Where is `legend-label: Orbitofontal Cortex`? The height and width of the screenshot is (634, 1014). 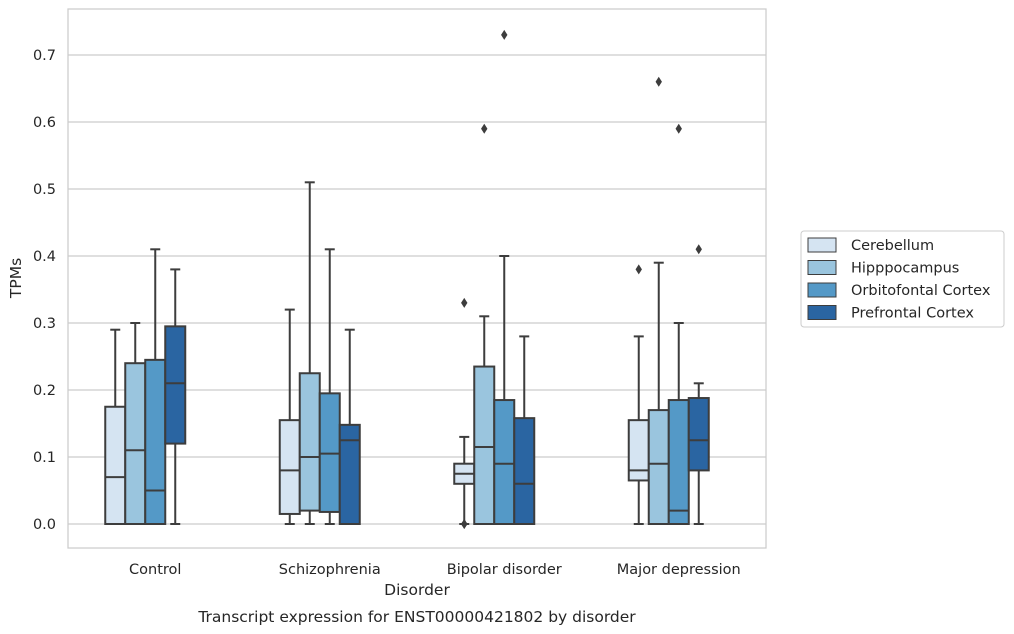 legend-label: Orbitofontal Cortex is located at coordinates (921, 291).